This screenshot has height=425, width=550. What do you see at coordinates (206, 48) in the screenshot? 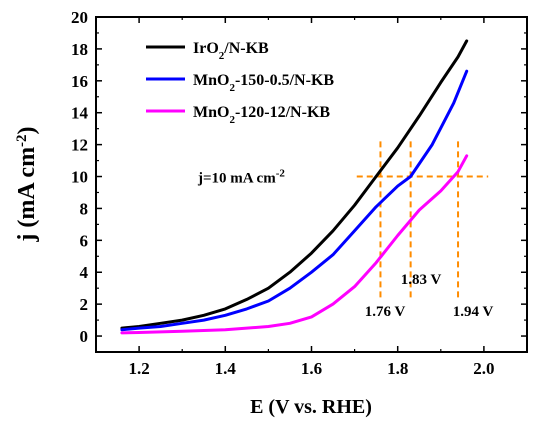
I see `legend-label-part: IrO` at bounding box center [206, 48].